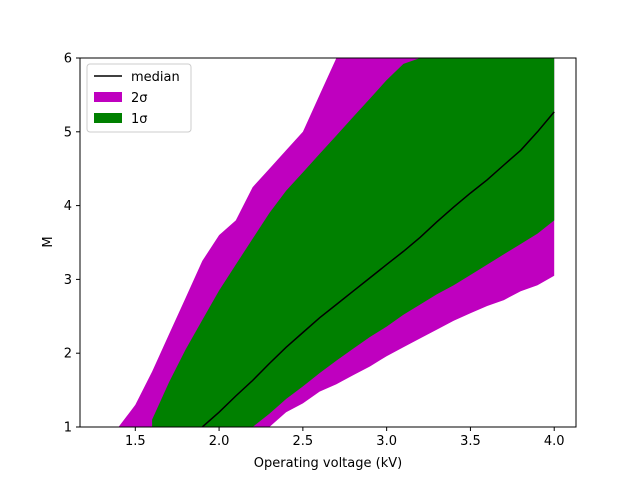  Describe the element at coordinates (68, 59) in the screenshot. I see `y-tick-label: 6` at that location.